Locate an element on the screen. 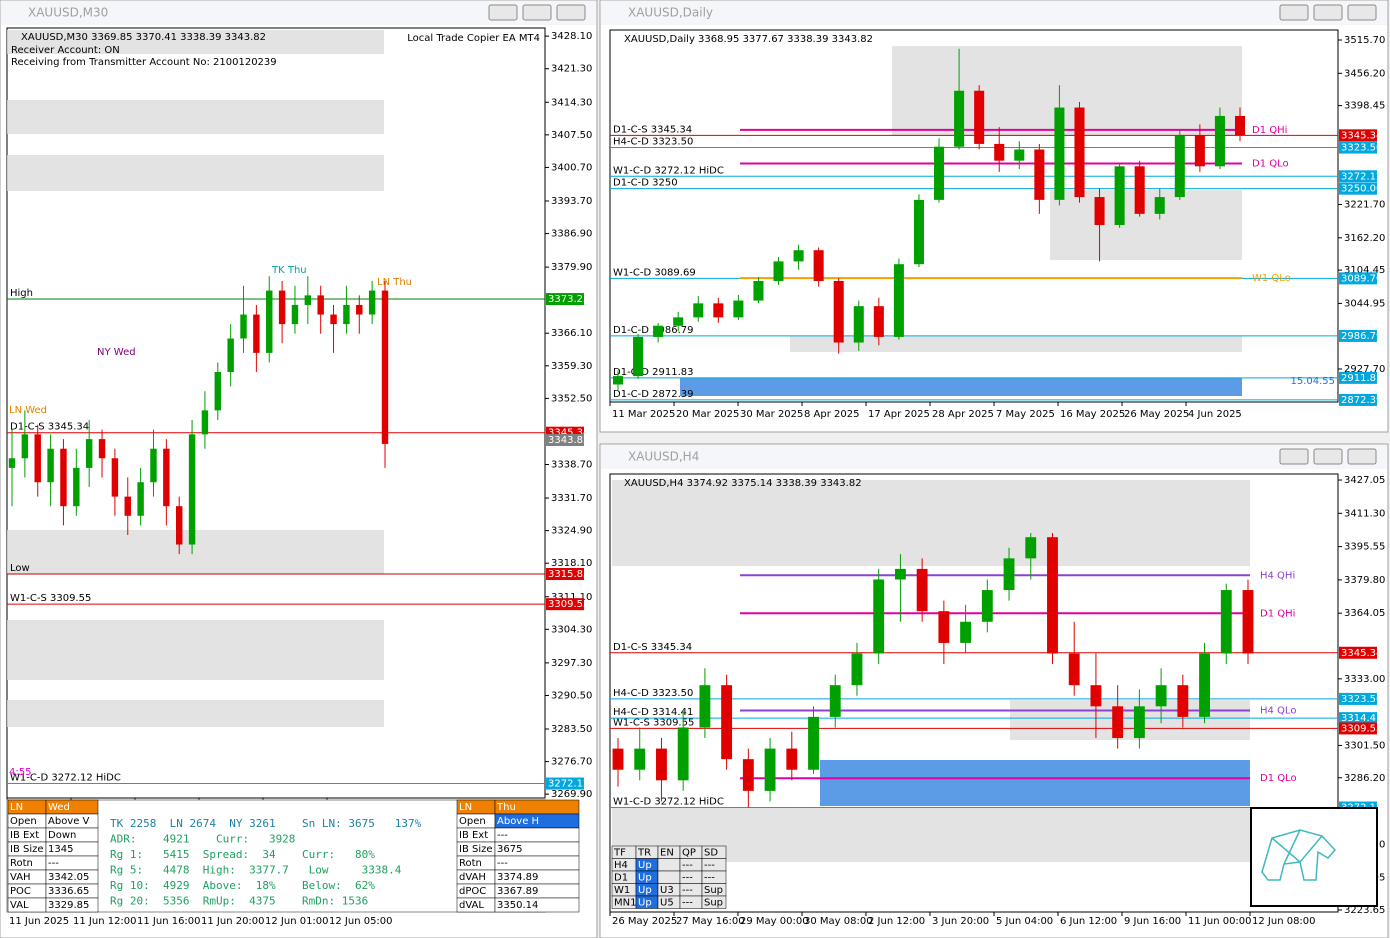 The height and width of the screenshot is (938, 1390). price-tick-label: 3359.30 is located at coordinates (571, 366).